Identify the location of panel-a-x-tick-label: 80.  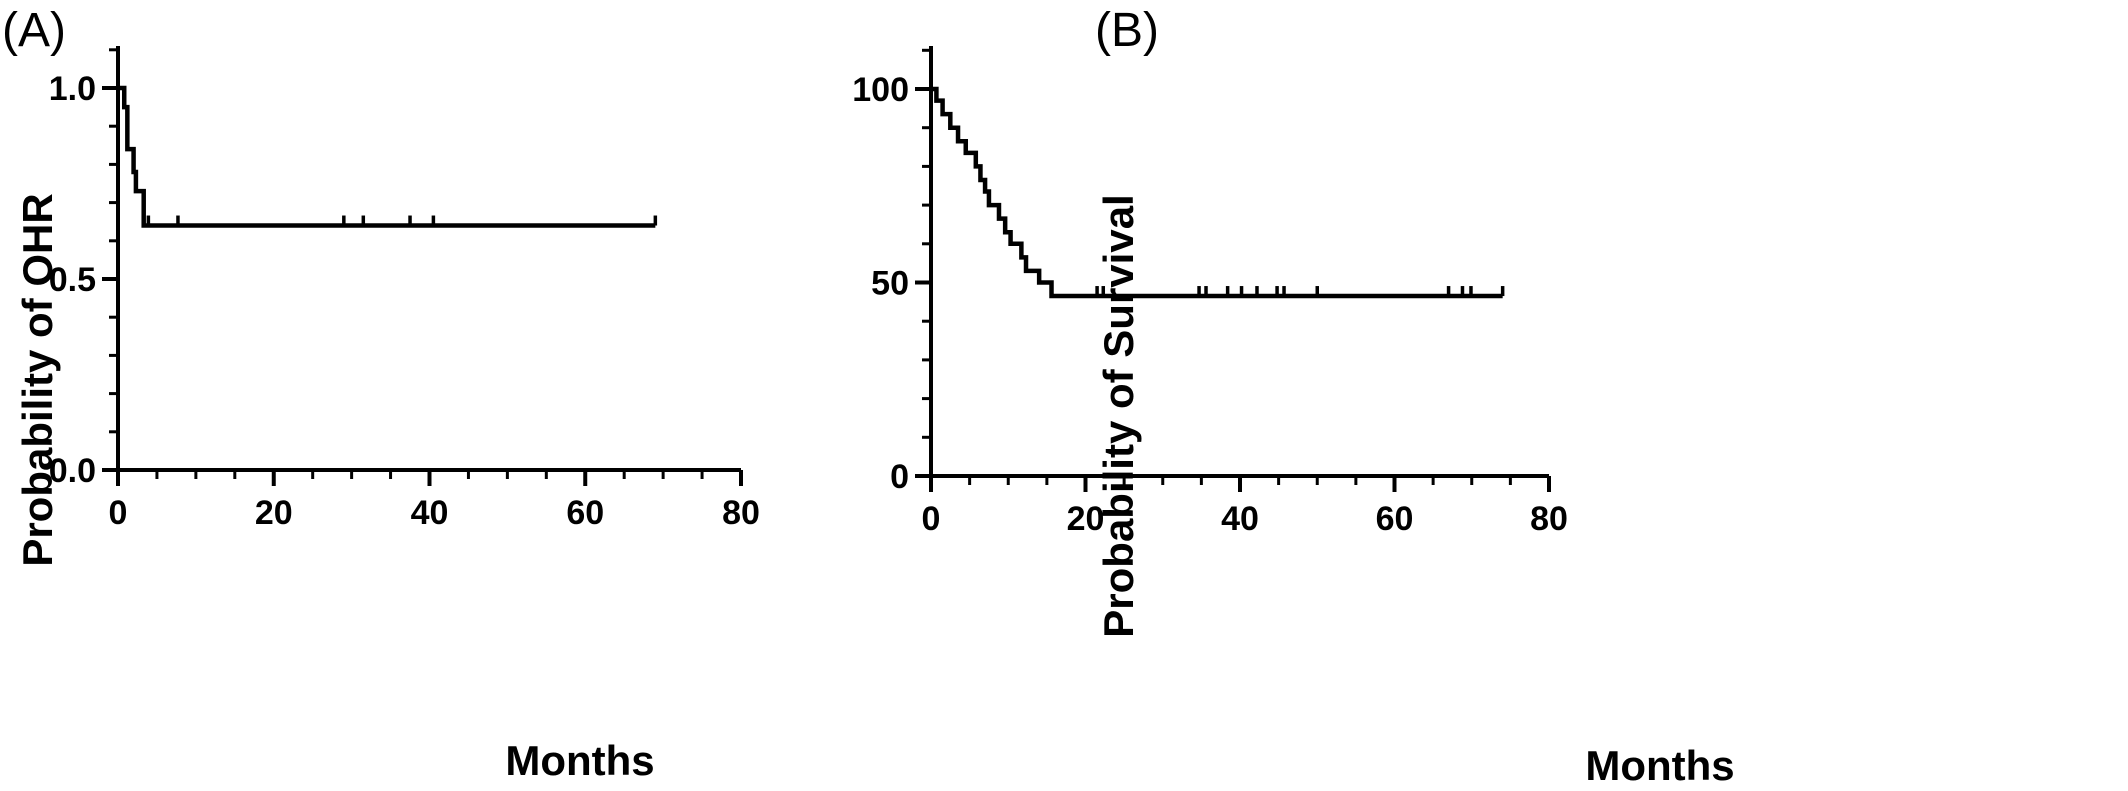
(741, 513).